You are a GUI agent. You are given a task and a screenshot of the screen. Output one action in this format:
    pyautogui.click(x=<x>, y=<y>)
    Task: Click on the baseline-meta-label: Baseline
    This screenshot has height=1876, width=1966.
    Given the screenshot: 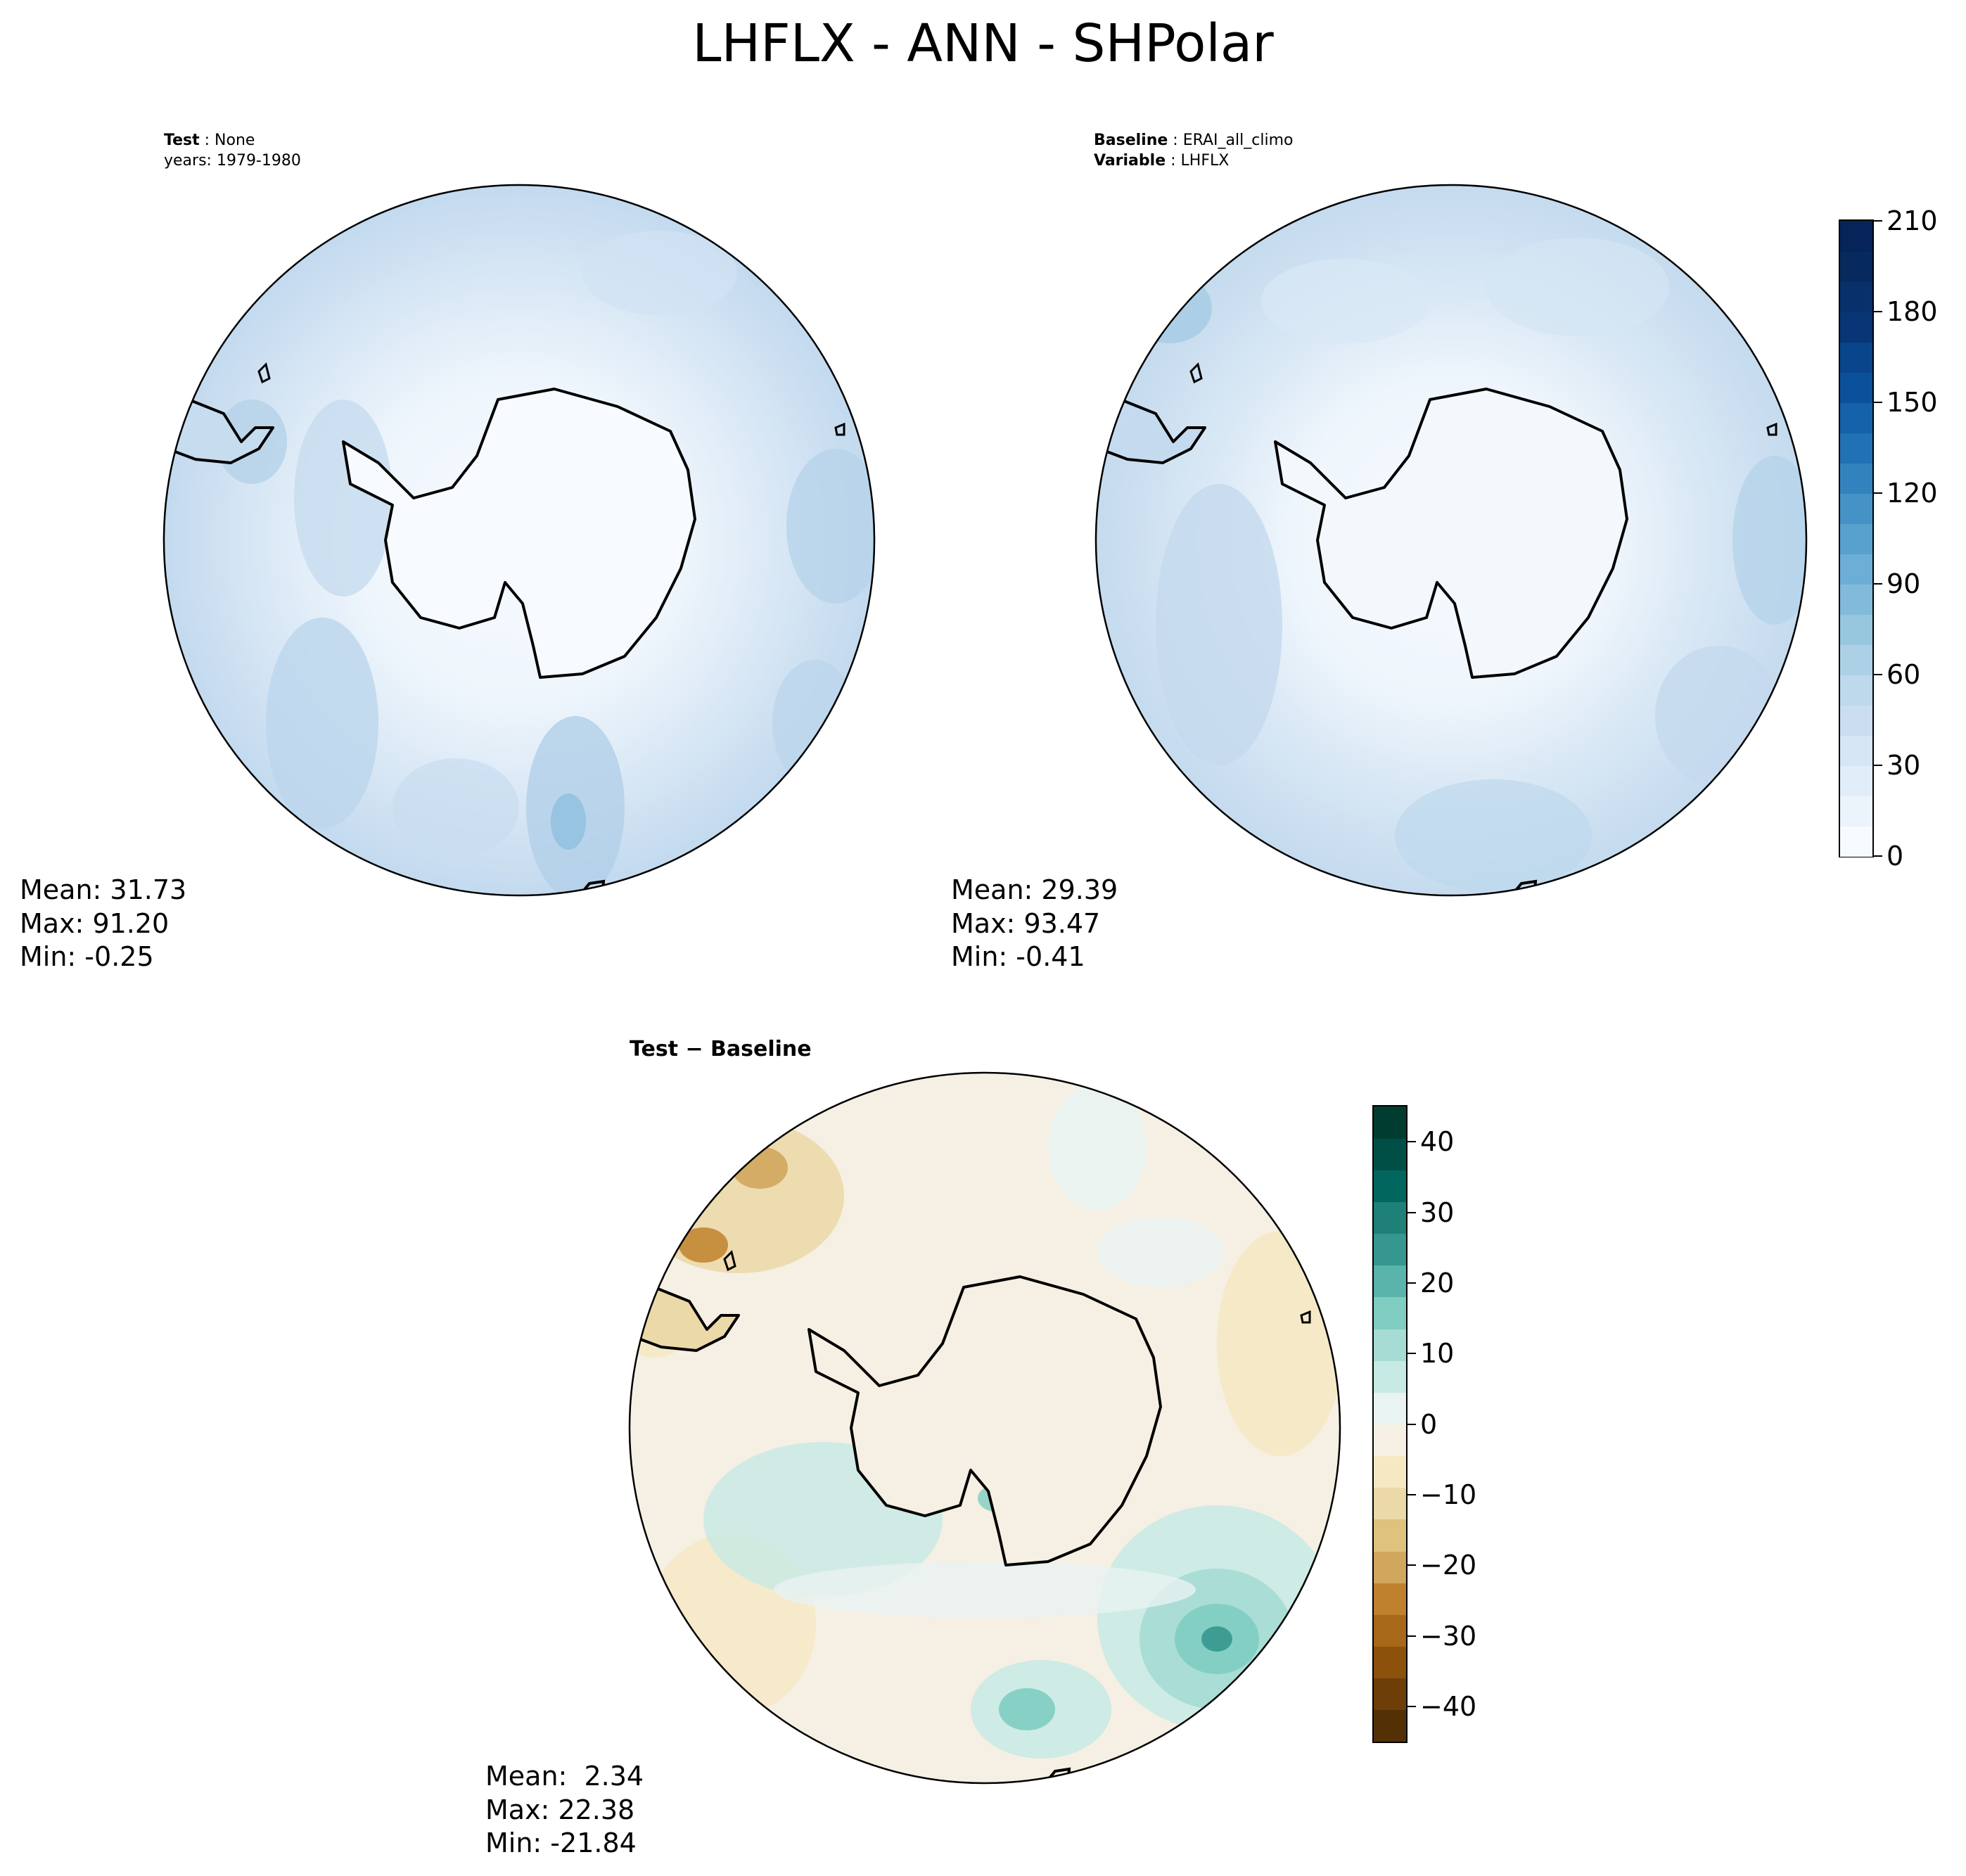 What is the action you would take?
    pyautogui.click(x=1131, y=140)
    